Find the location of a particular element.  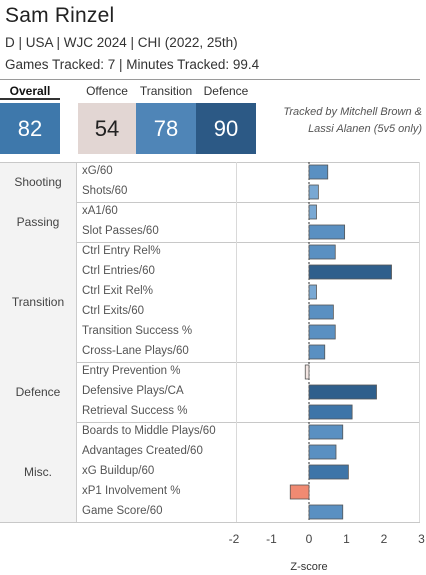

metric-label: xG/60 is located at coordinates (97, 171).